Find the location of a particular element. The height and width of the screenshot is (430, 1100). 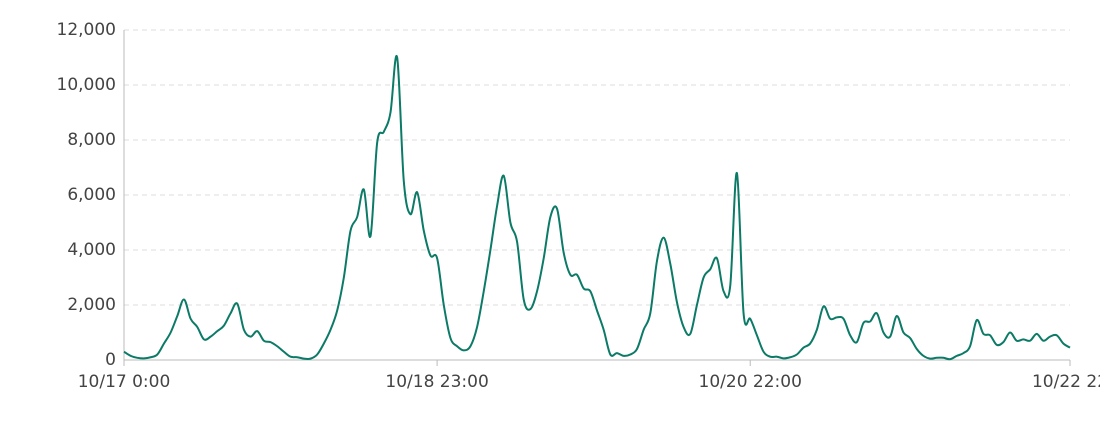

y-tick-label: 2,000 is located at coordinates (91, 305).